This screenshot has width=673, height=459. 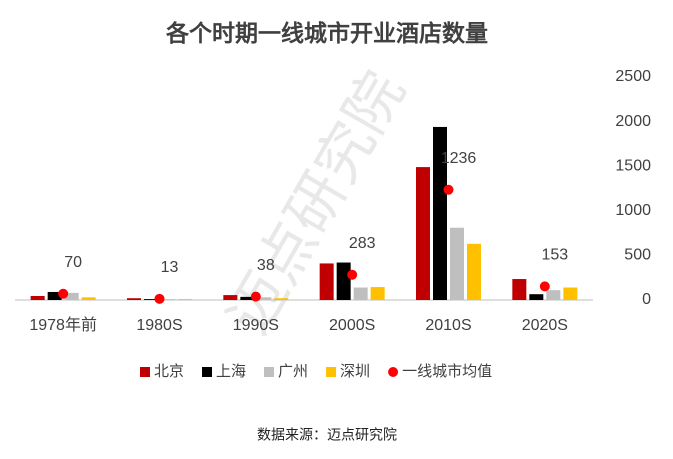 What do you see at coordinates (448, 325) in the screenshot?
I see `x-tick-label: 2010S` at bounding box center [448, 325].